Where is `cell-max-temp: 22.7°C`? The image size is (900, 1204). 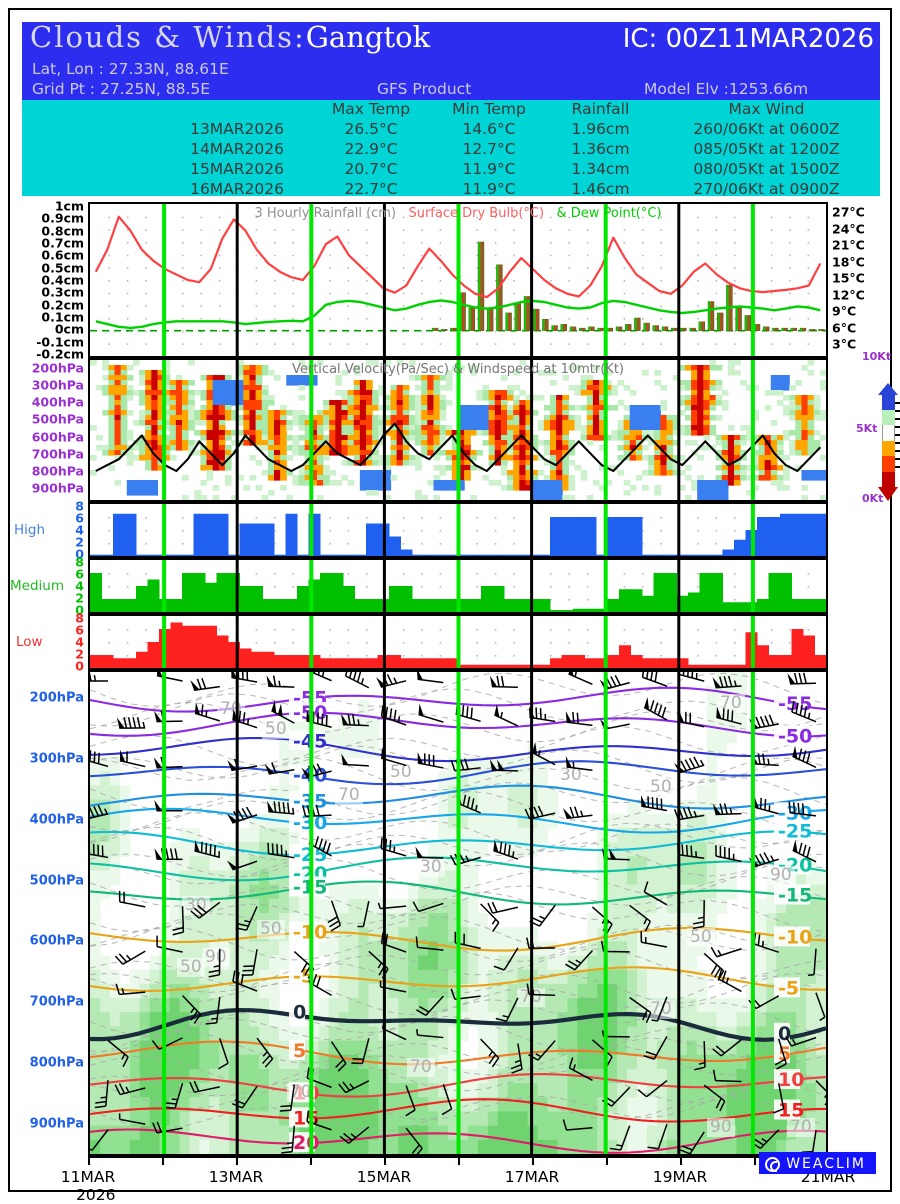
cell-max-temp: 22.7°C is located at coordinates (371, 189).